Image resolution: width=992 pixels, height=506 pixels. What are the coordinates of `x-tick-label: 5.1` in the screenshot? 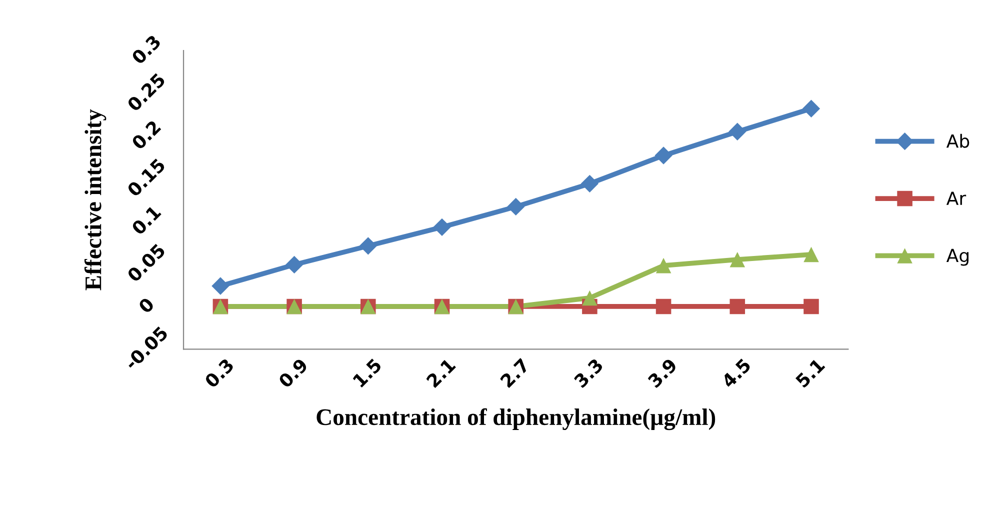 It's located at (810, 373).